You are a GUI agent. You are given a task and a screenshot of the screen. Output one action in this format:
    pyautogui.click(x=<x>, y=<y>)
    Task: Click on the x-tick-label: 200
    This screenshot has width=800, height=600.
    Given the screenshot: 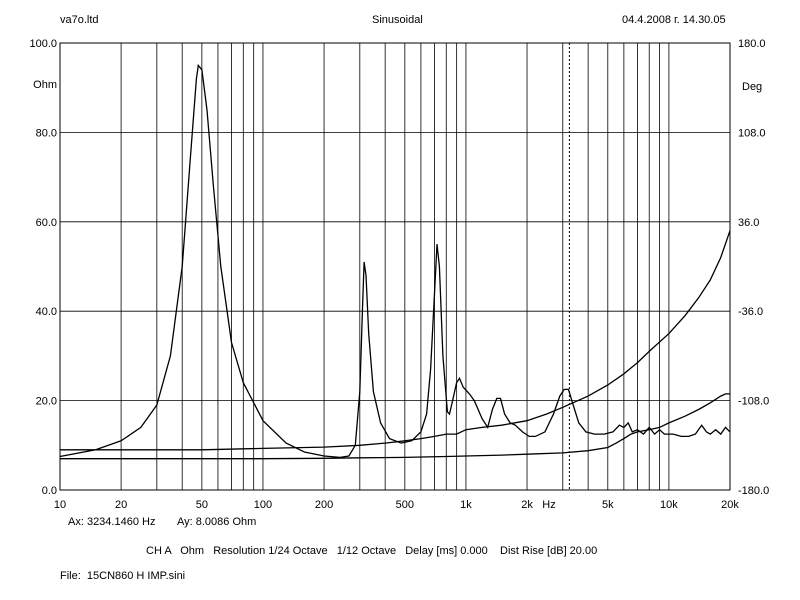 What is the action you would take?
    pyautogui.click(x=324, y=505)
    